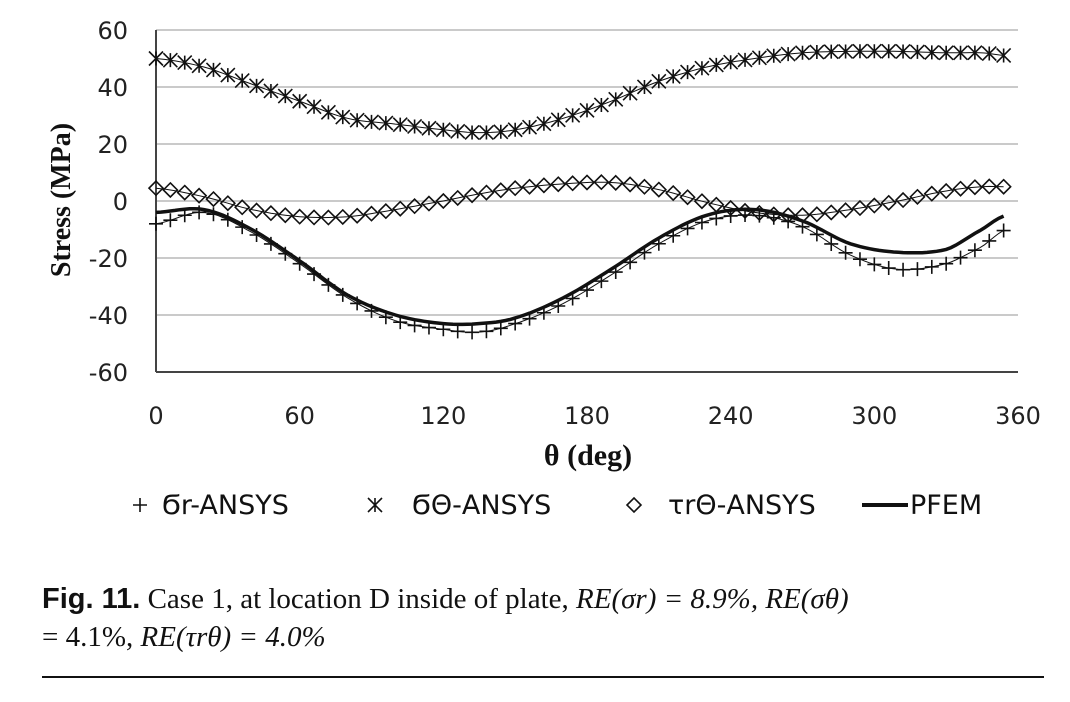 The image size is (1070, 702). I want to click on legend-item: PFEM, so click(922, 505).